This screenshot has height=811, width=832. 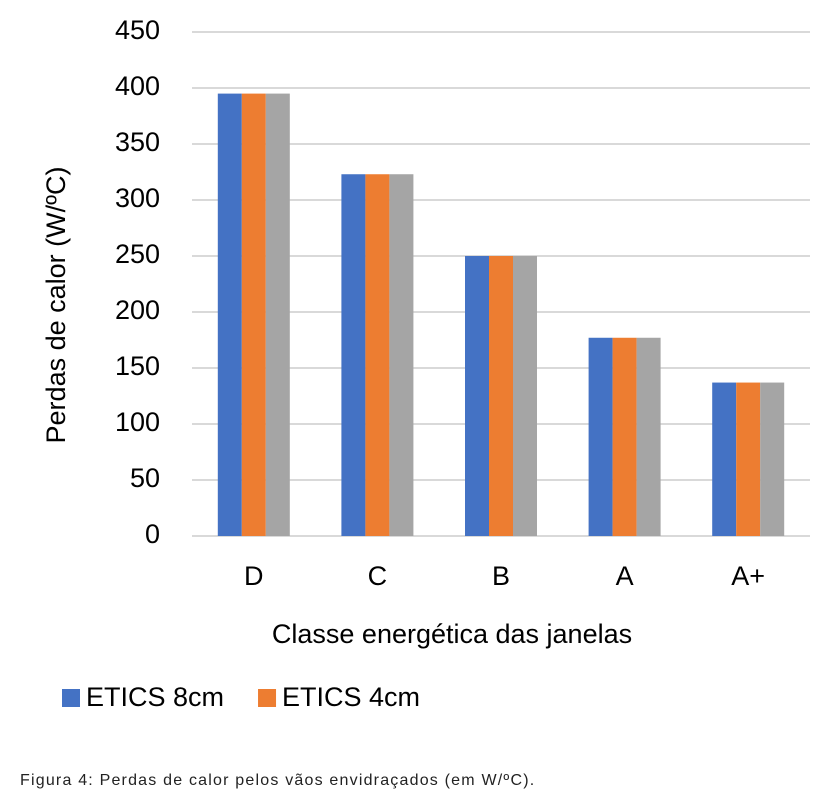 What do you see at coordinates (501, 576) in the screenshot?
I see `x-tick-label: B` at bounding box center [501, 576].